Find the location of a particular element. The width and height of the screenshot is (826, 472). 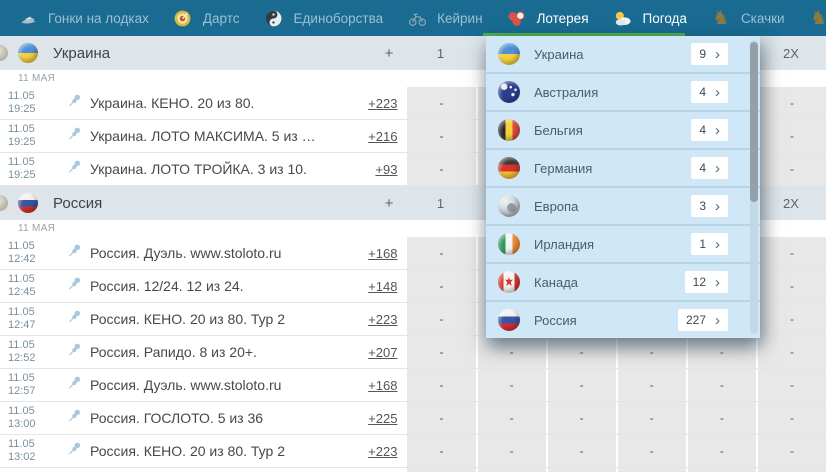

country-item-ru: Россия 227 › is located at coordinates (623, 320).